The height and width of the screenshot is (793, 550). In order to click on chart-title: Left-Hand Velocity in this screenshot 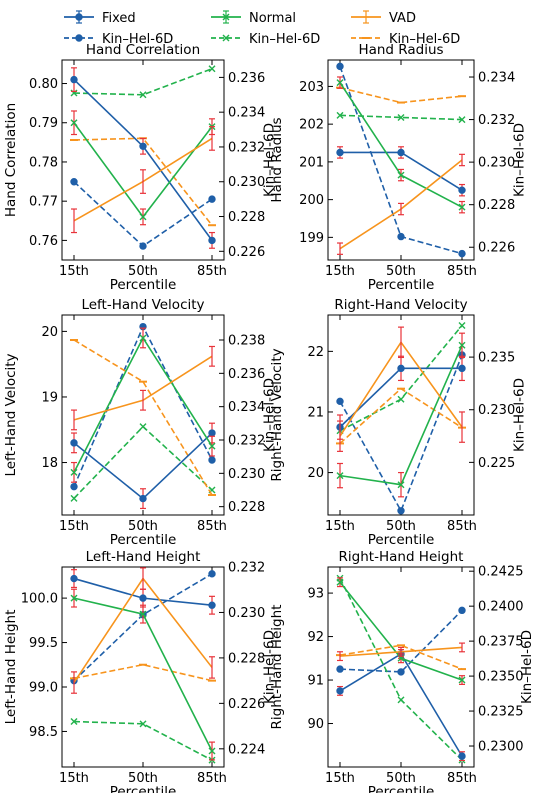, I will do `click(142, 305)`.